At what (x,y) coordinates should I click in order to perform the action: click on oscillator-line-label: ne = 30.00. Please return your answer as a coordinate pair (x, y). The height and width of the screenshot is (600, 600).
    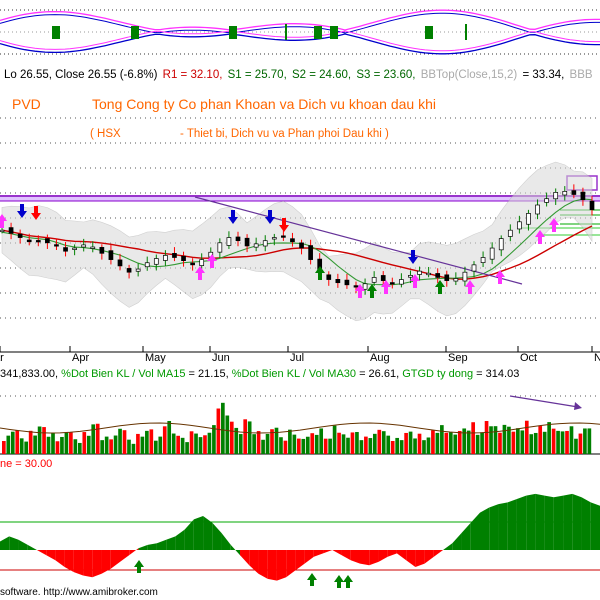
    Looking at the image, I should click on (26, 464).